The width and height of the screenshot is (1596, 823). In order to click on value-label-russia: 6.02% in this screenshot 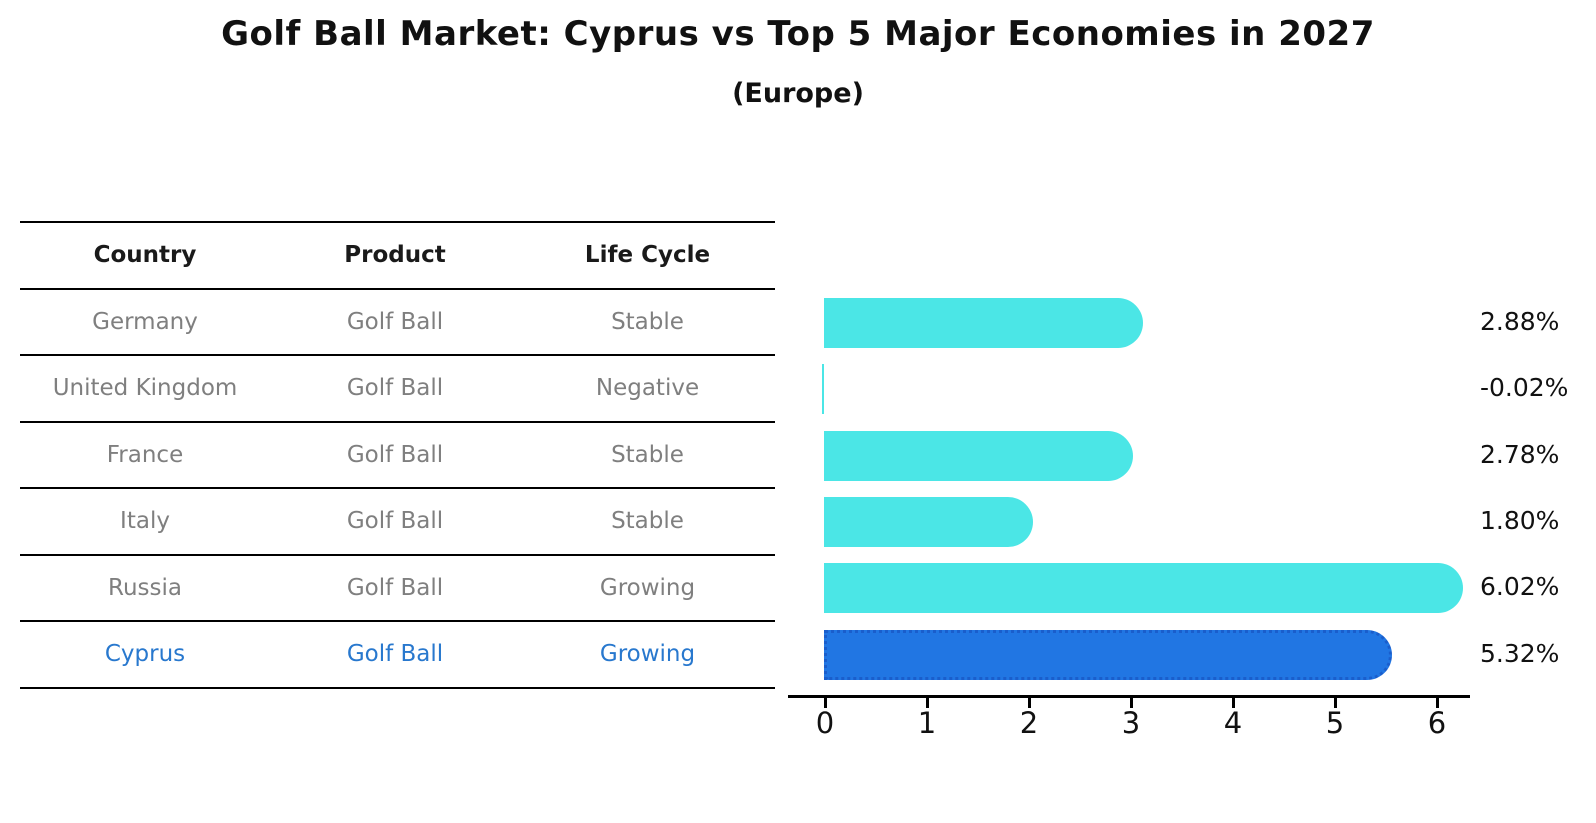, I will do `click(1520, 587)`.